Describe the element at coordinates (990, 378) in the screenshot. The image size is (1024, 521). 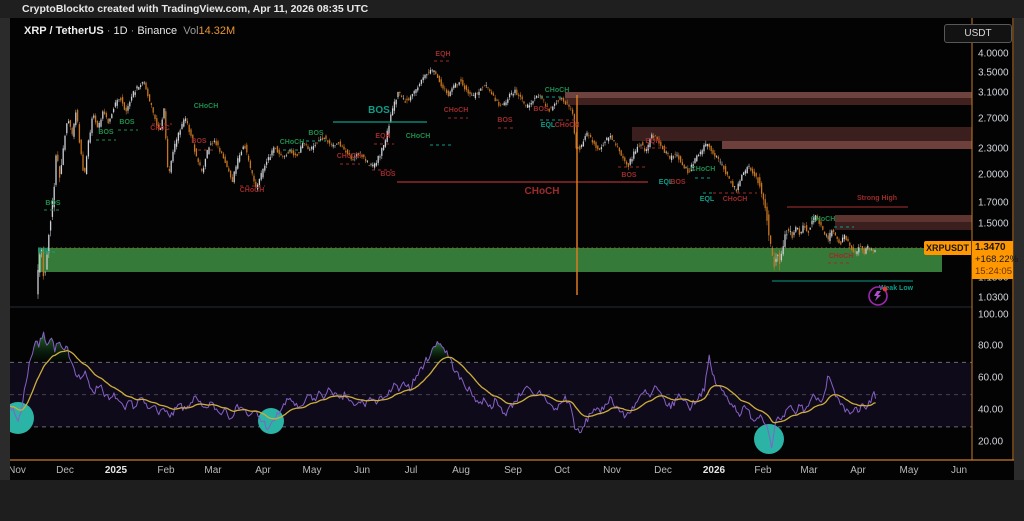
I see `indicator-tick: 60.00` at that location.